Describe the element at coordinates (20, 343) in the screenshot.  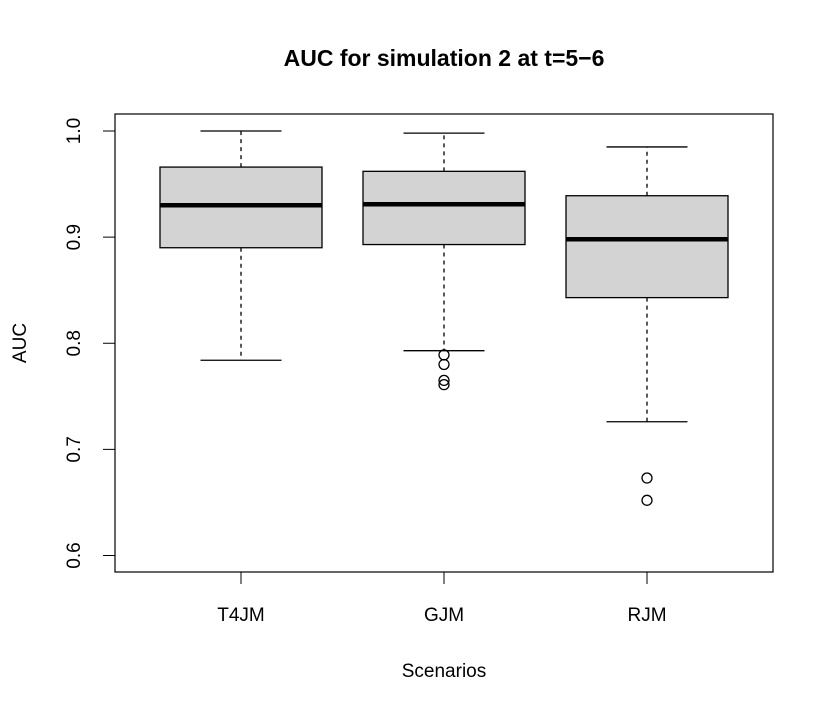
I see `y-axis-label: AUC` at that location.